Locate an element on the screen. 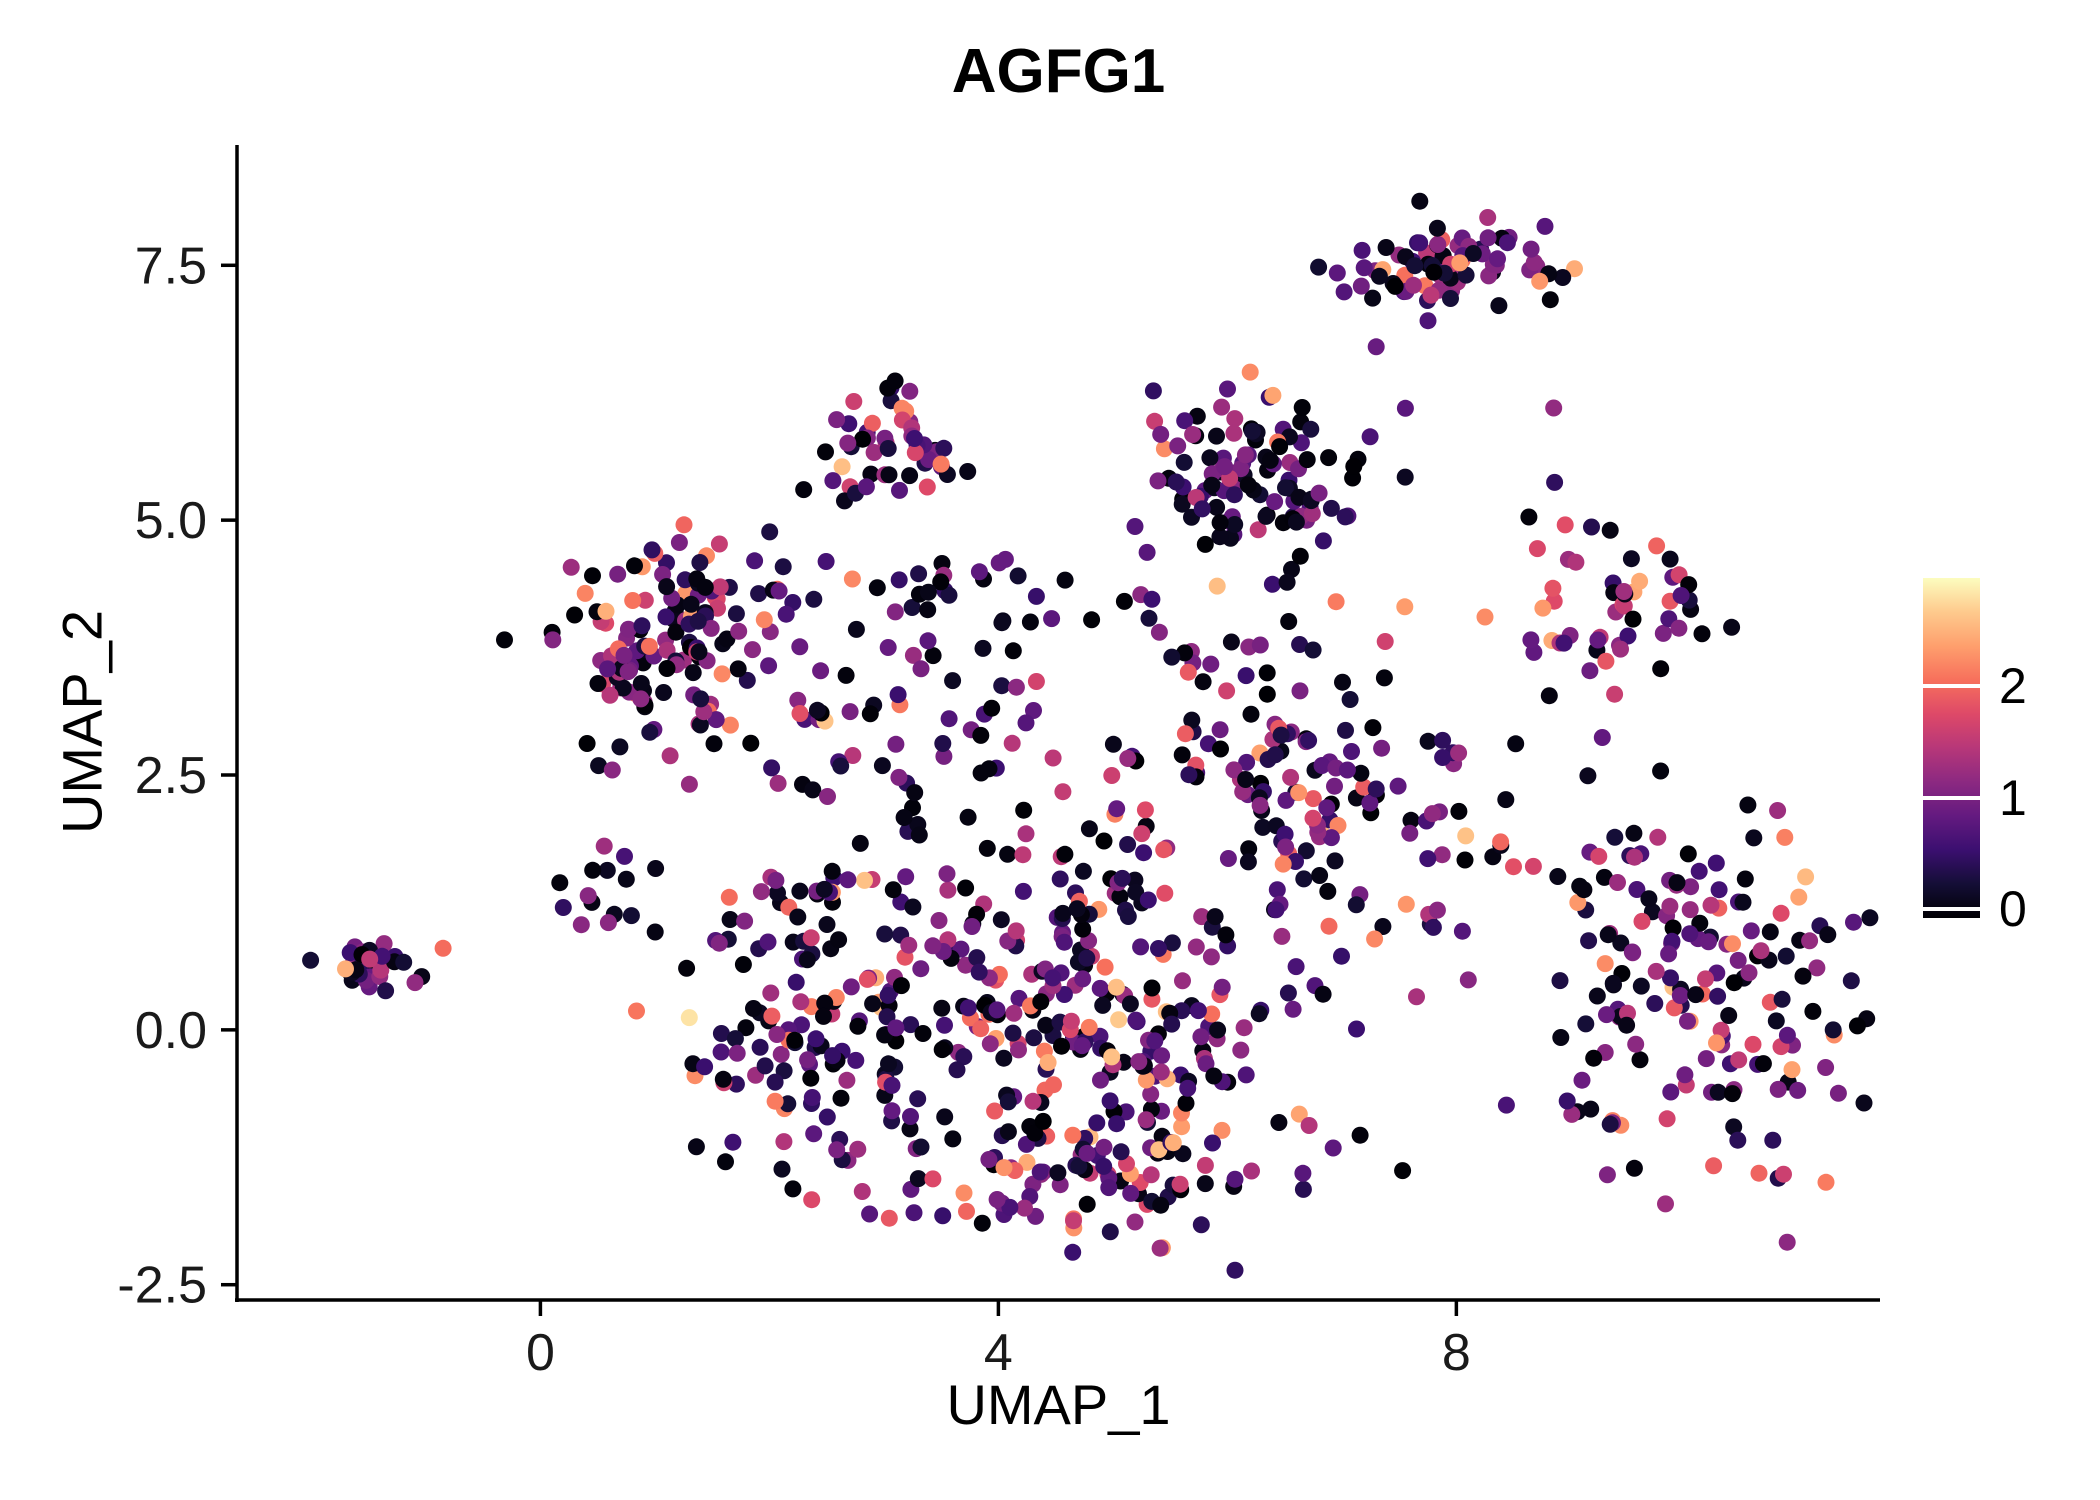  legend-tick-label: 2 is located at coordinates (2013, 686).